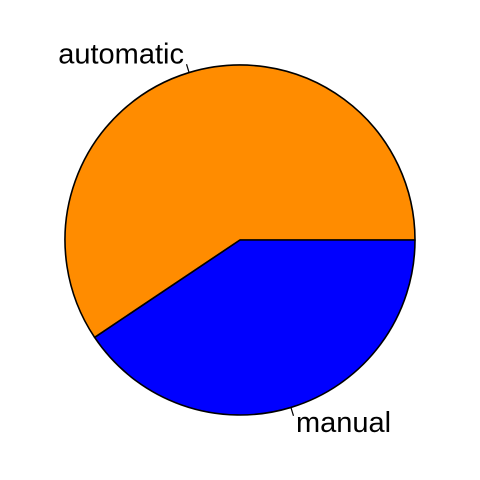 Image resolution: width=480 pixels, height=480 pixels. I want to click on slice-label-manual: manual, so click(343, 423).